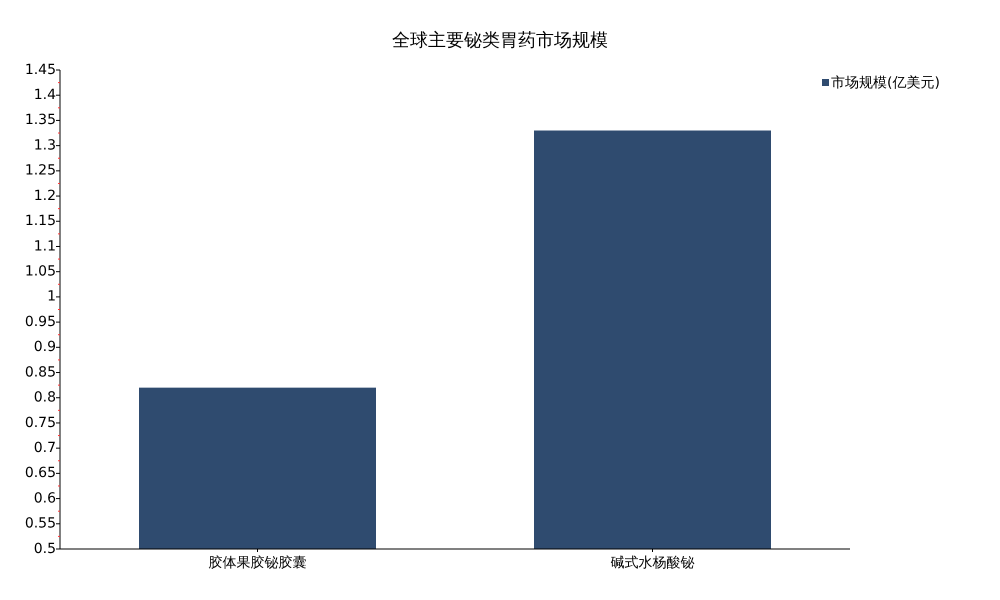 This screenshot has width=1000, height=600. I want to click on y-tick-label: 1.4, so click(45, 95).